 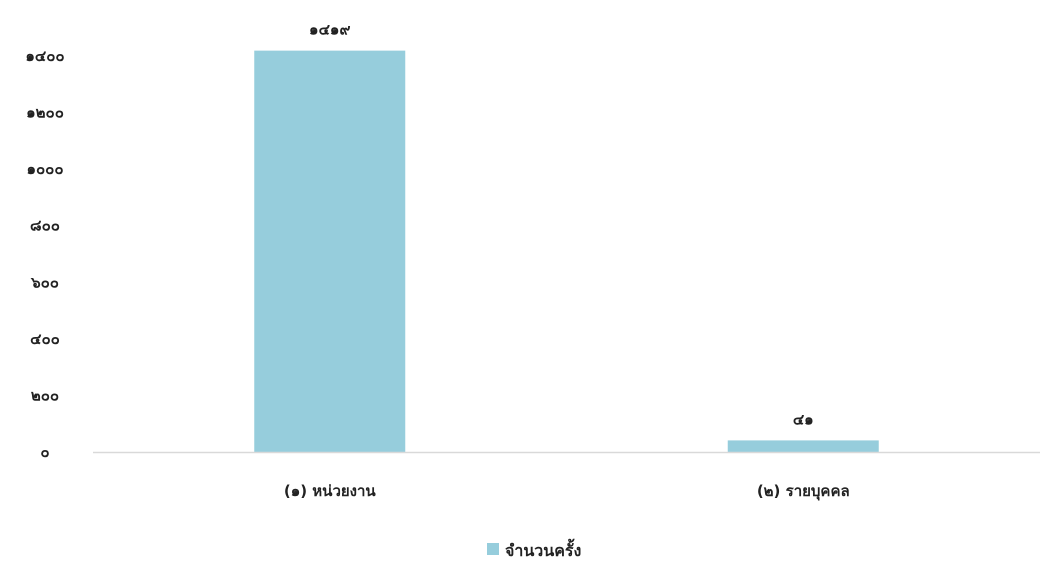 I want to click on y-tick-label: ๔๐๐, so click(x=45, y=339).